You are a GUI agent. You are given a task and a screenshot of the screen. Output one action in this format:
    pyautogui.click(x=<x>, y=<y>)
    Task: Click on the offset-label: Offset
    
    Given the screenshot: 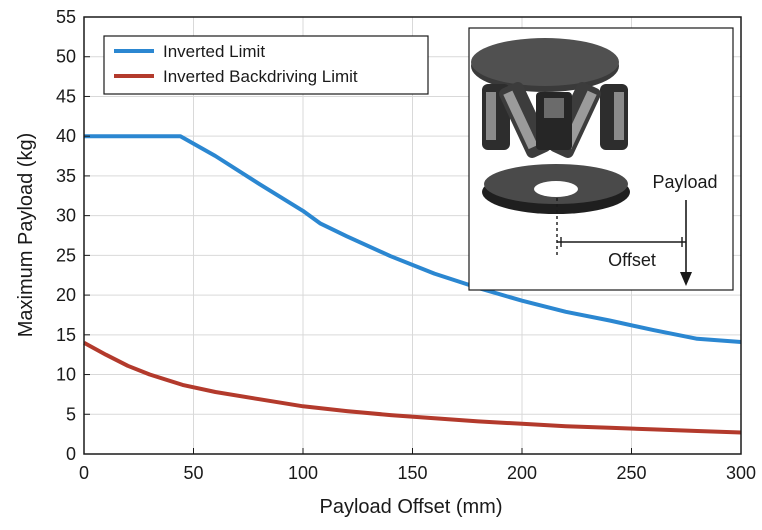 What is the action you would take?
    pyautogui.click(x=632, y=260)
    